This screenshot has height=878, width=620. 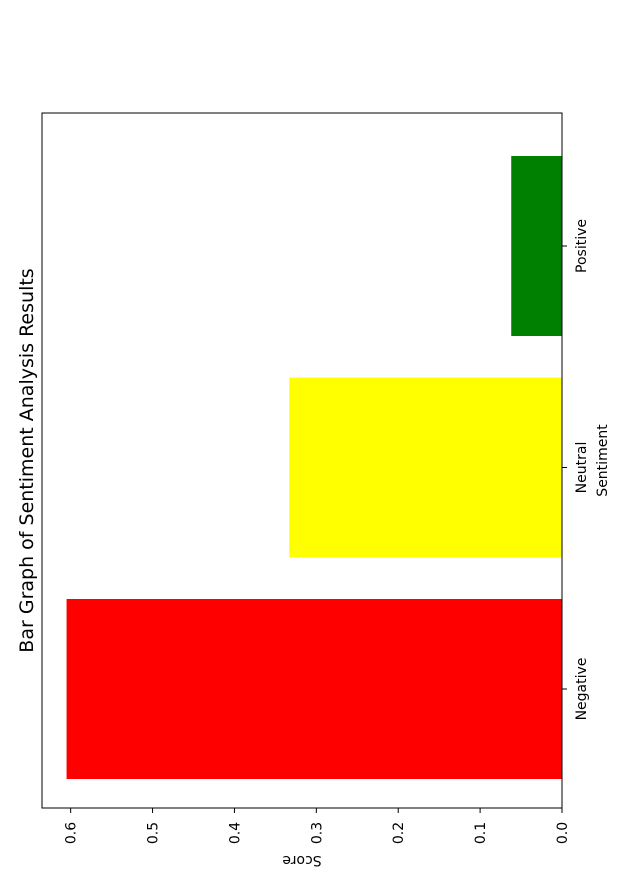 I want to click on y-tick-label: 0.5, so click(x=154, y=833).